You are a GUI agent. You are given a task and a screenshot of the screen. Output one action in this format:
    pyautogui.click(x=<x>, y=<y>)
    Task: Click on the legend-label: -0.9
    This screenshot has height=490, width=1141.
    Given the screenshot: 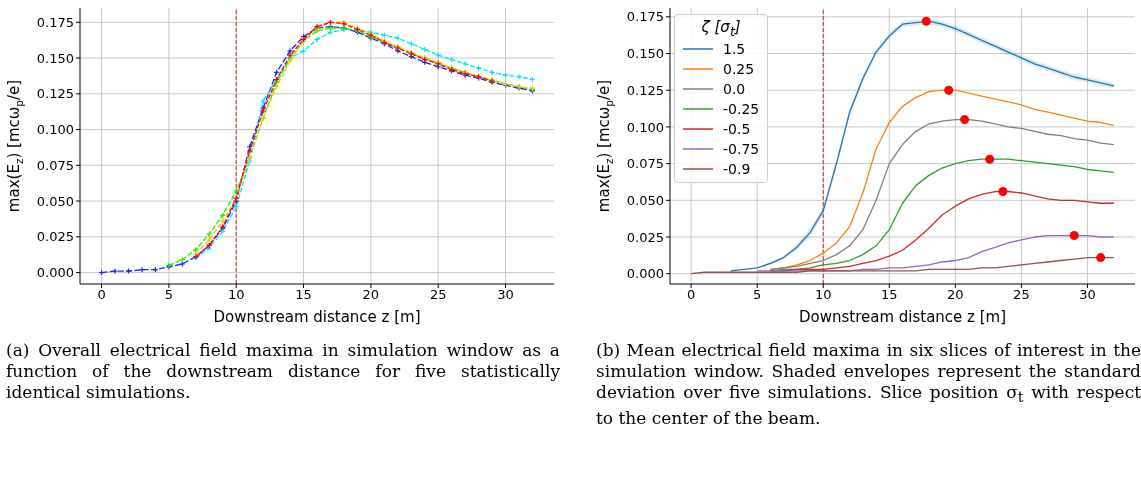 What is the action you would take?
    pyautogui.click(x=737, y=169)
    